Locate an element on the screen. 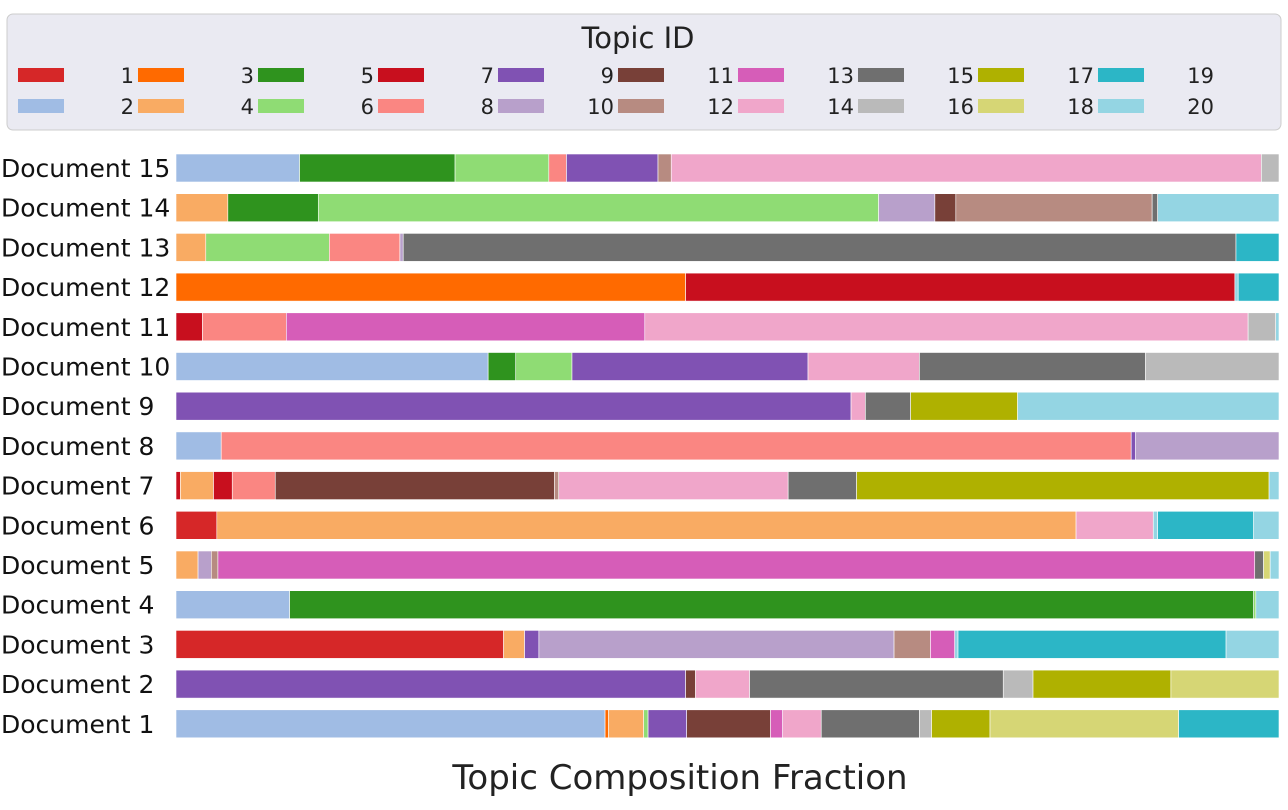 Image resolution: width=1288 pixels, height=810 pixels. legend-item-topic-5: 5 is located at coordinates (316, 76).